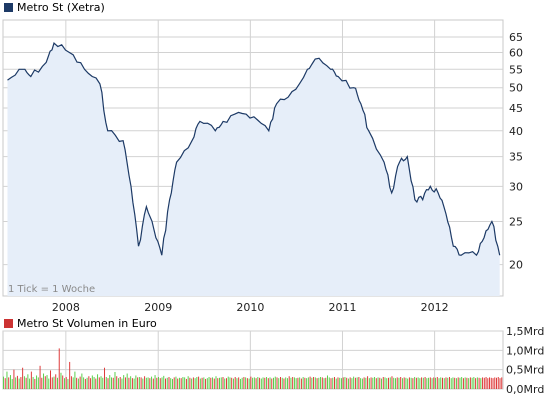  Describe the element at coordinates (516, 53) in the screenshot. I see `price-y-tick-label: 60` at that location.